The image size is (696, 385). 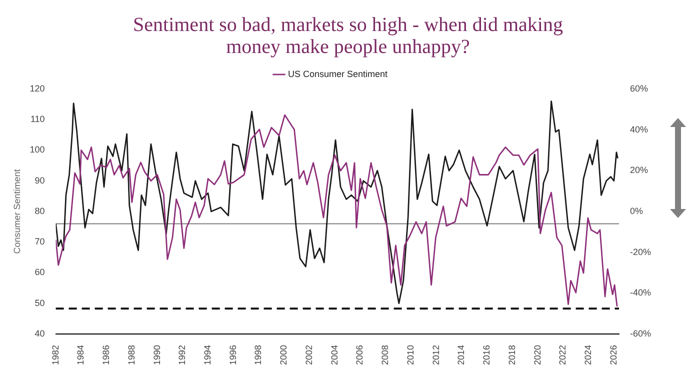 I want to click on y-tick-label: 60, so click(x=39, y=272).